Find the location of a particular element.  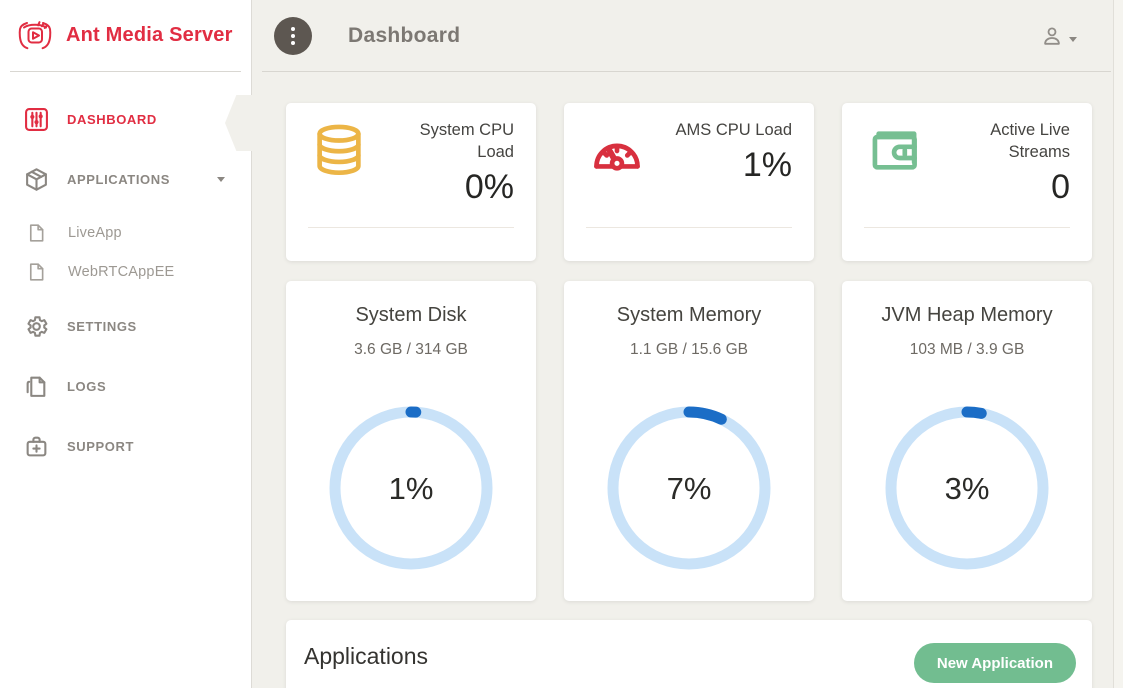

brand-name: Ant Media Server is located at coordinates (149, 35).